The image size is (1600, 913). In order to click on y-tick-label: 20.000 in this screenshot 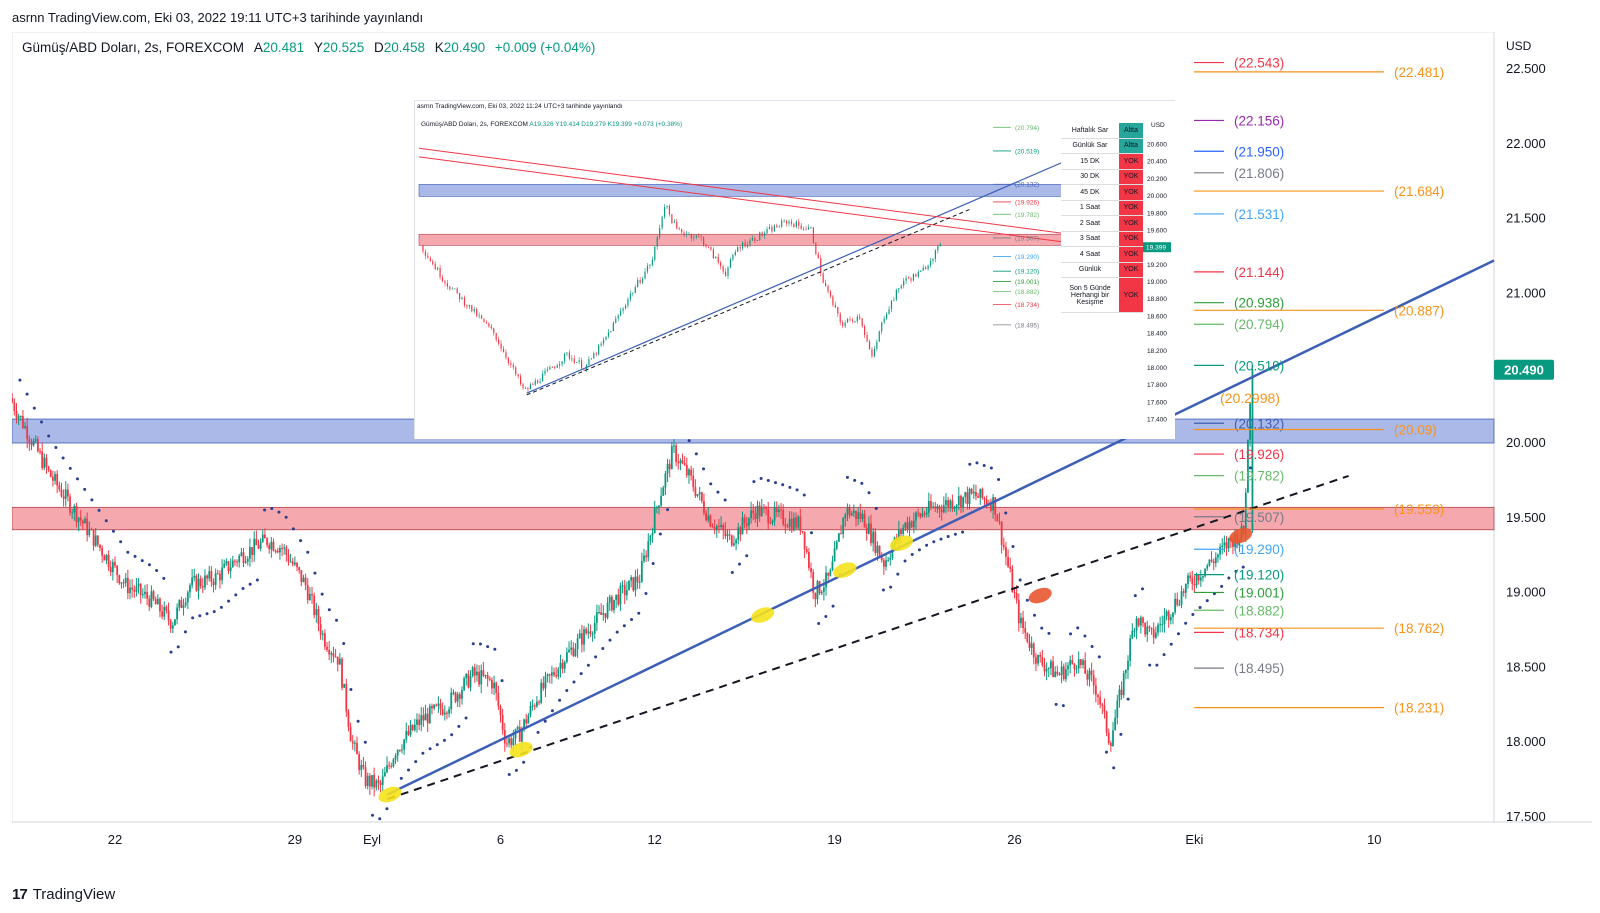, I will do `click(1526, 442)`.